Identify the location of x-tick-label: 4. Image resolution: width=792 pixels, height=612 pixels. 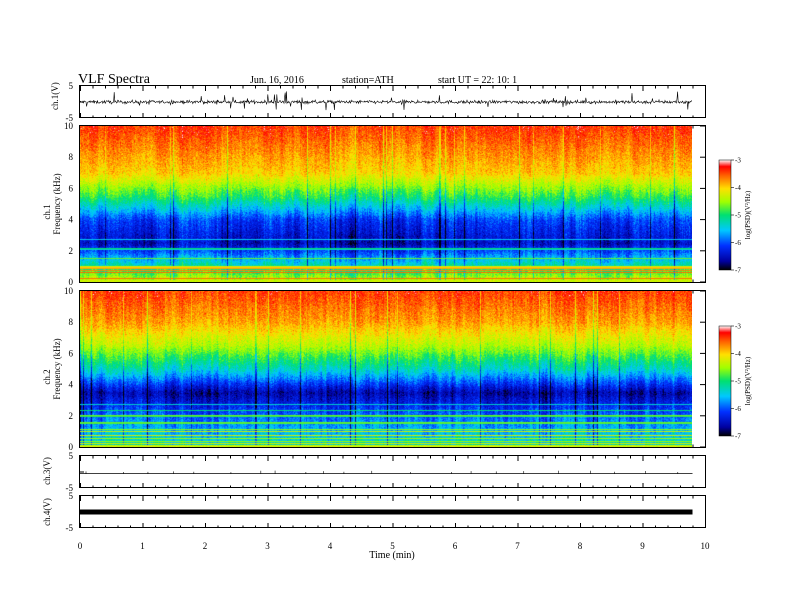
(330, 546).